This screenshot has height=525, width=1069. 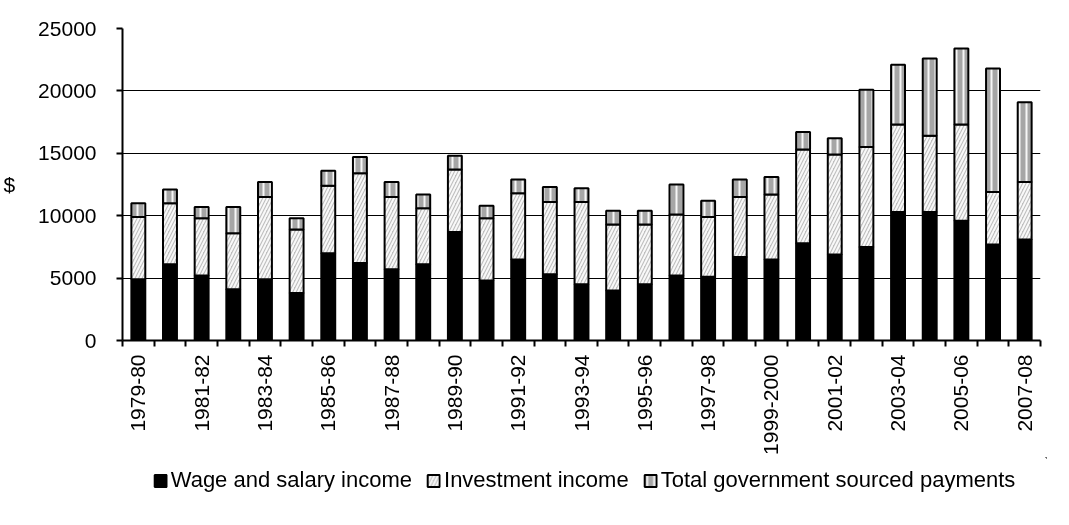 What do you see at coordinates (201, 393) in the screenshot?
I see `x-tick-label: 1981-82` at bounding box center [201, 393].